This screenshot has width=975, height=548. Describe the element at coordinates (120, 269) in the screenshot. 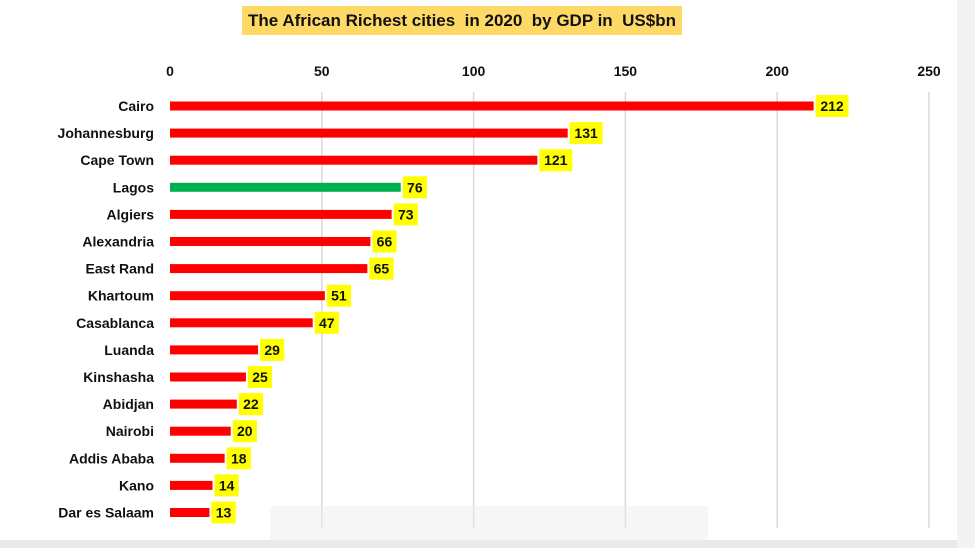

I see `category-label: East Rand` at that location.